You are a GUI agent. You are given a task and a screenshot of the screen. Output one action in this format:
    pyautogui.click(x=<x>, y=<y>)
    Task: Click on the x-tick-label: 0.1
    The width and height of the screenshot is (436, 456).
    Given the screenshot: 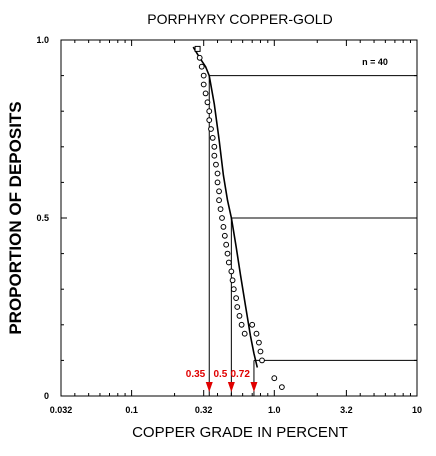 What is the action you would take?
    pyautogui.click(x=131, y=410)
    